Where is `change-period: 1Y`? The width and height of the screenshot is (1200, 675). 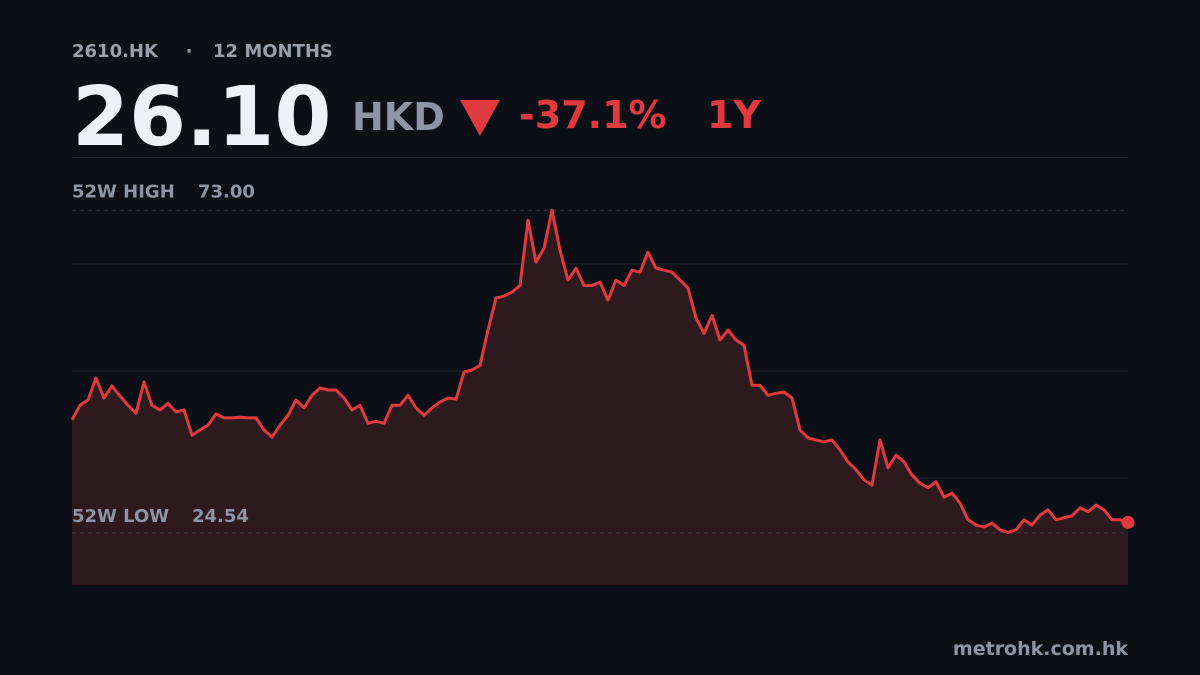 change-period: 1Y is located at coordinates (734, 115).